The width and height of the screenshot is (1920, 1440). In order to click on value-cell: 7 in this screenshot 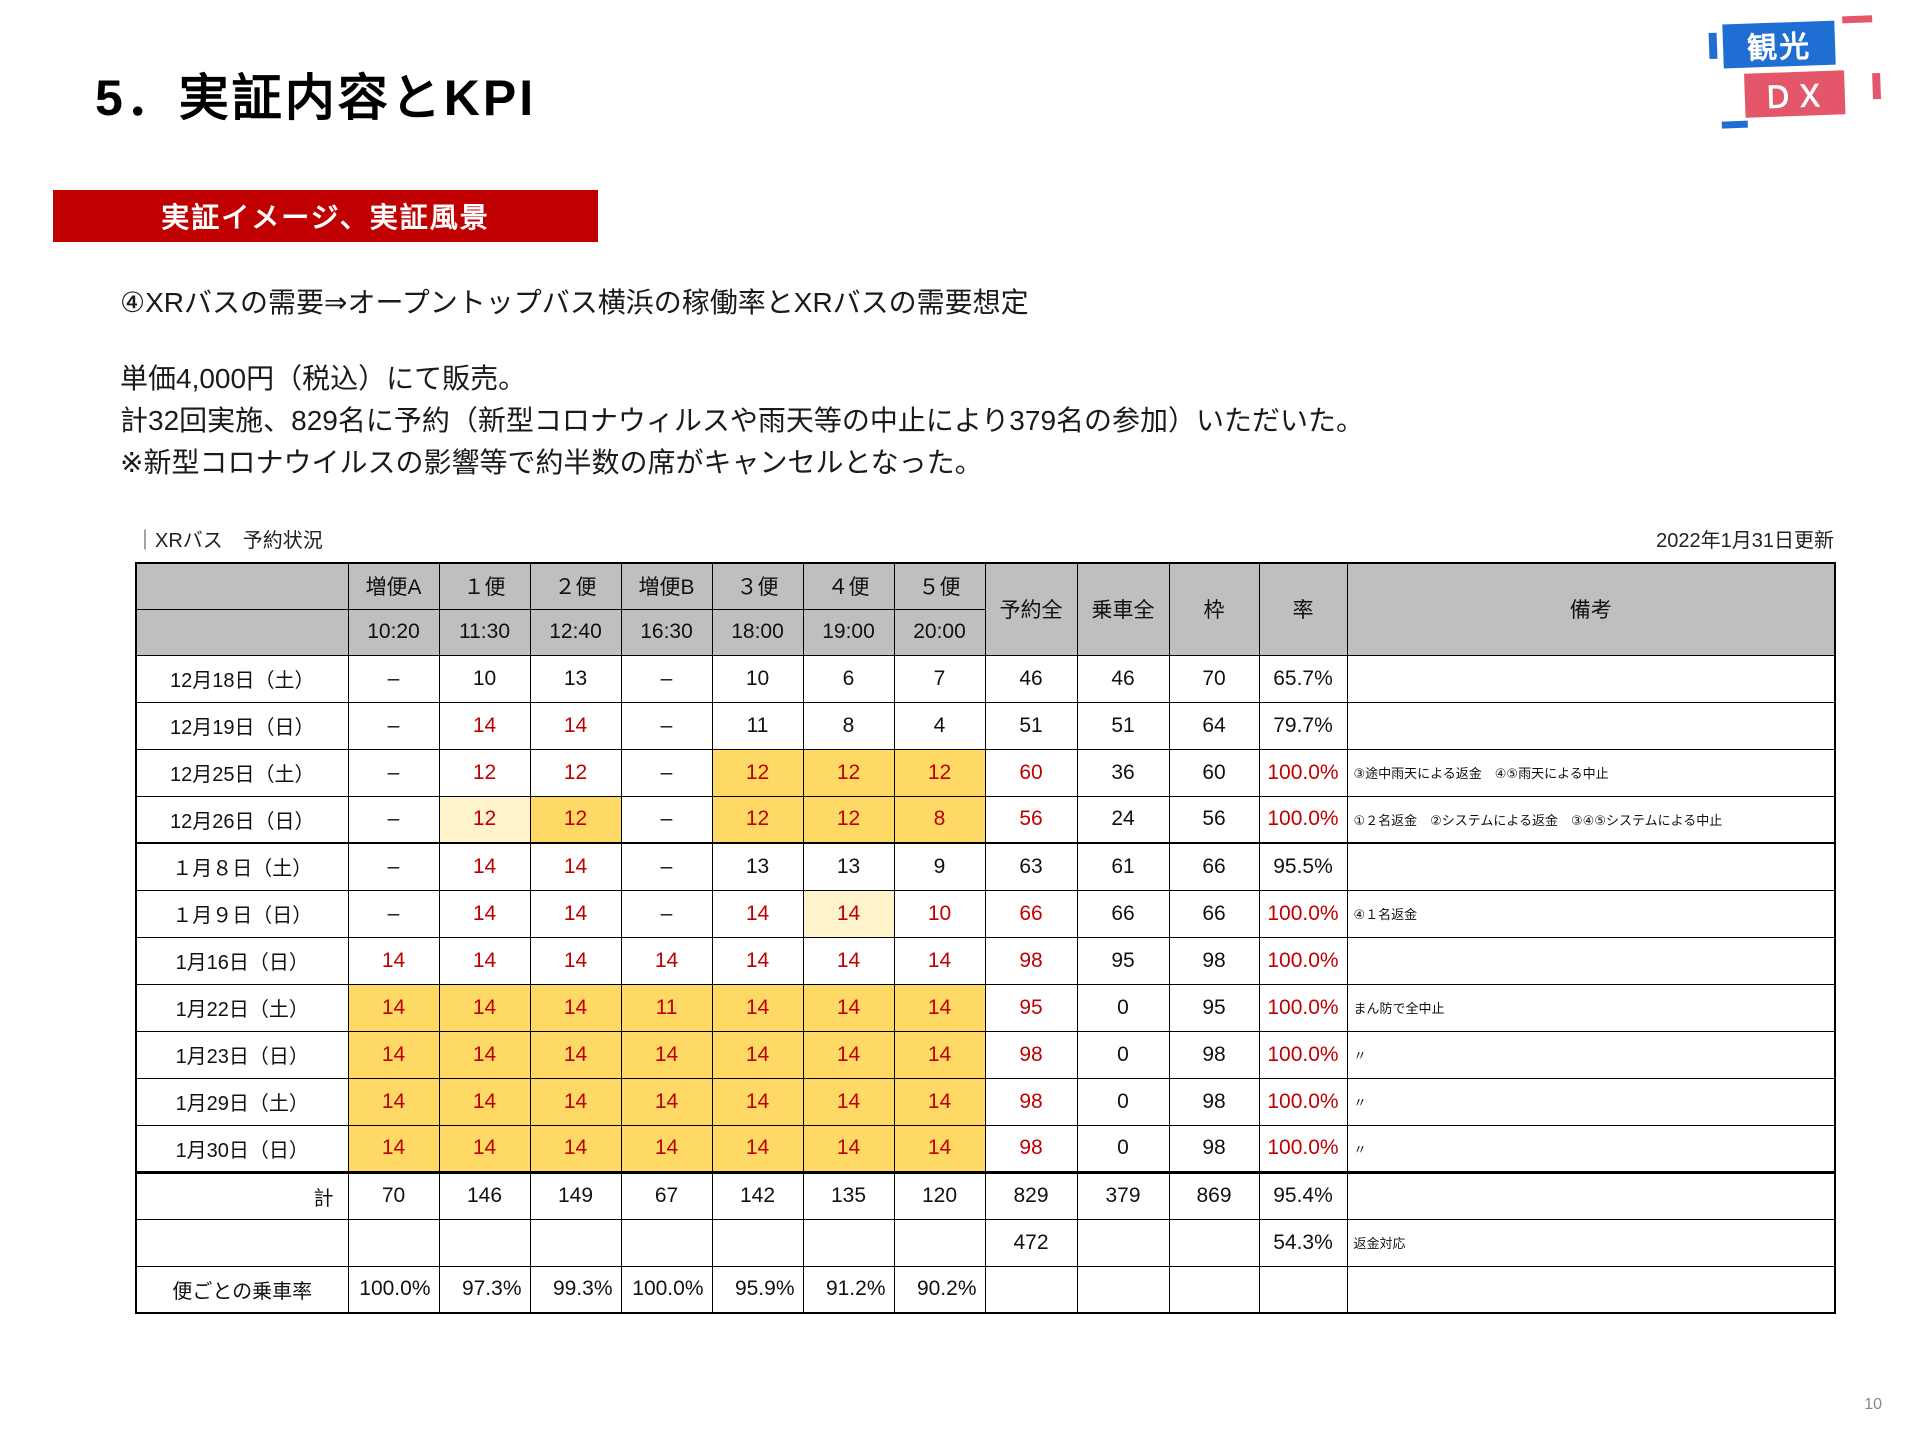, I will do `click(939, 678)`.